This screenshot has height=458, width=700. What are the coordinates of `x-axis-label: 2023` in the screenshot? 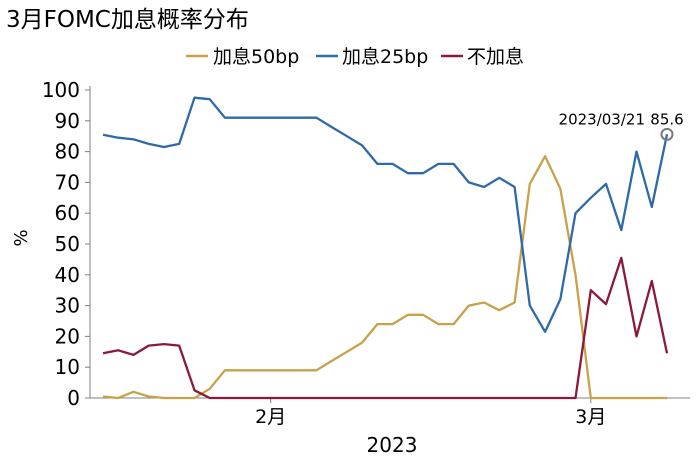 It's located at (392, 445).